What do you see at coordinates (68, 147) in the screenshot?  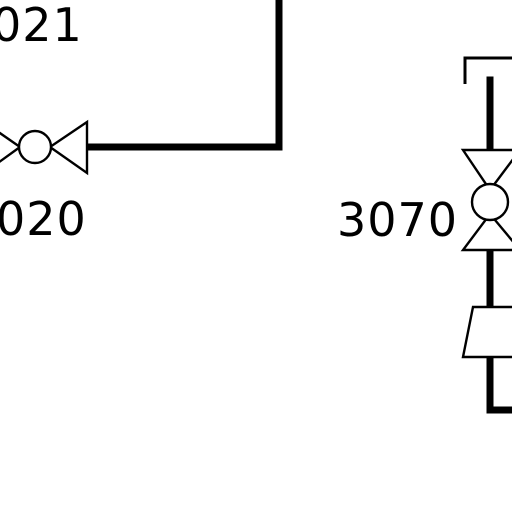 I see `valve-020-right-wedge` at bounding box center [68, 147].